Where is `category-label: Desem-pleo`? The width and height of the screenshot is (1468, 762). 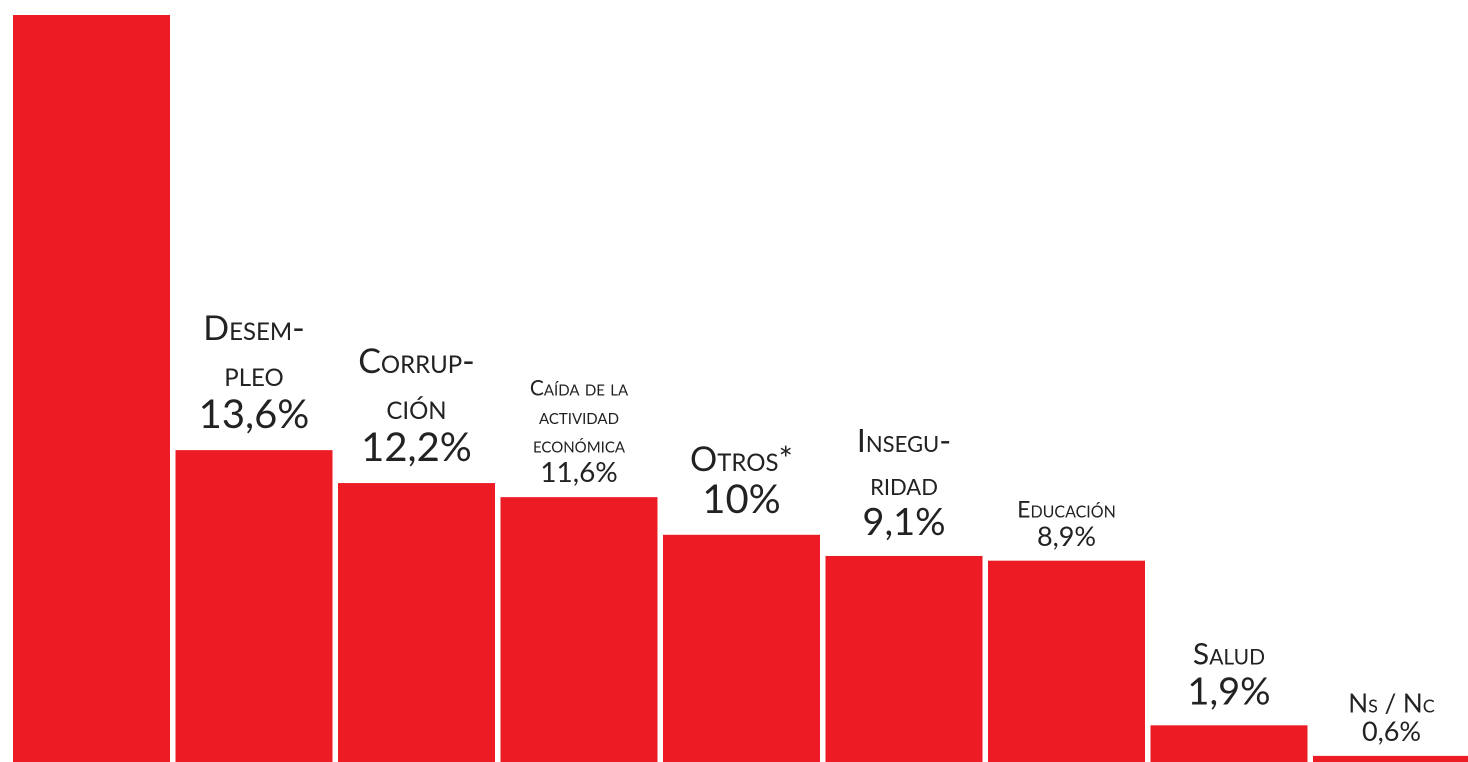
category-label: Desem-pleo is located at coordinates (254, 350).